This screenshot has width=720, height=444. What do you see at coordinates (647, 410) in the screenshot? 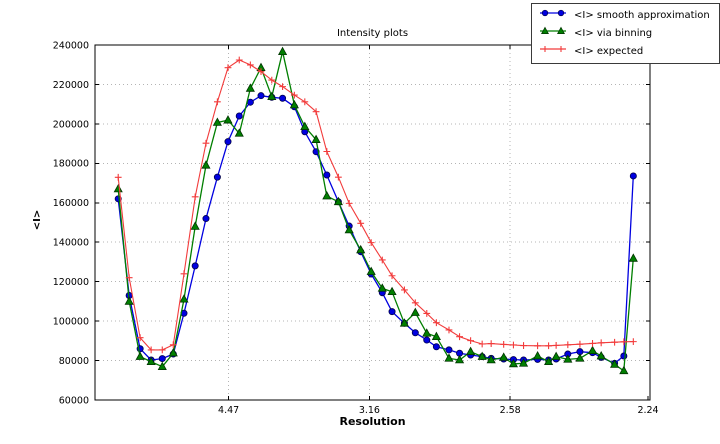
I see `x-tick-label: 2.24` at bounding box center [647, 410].